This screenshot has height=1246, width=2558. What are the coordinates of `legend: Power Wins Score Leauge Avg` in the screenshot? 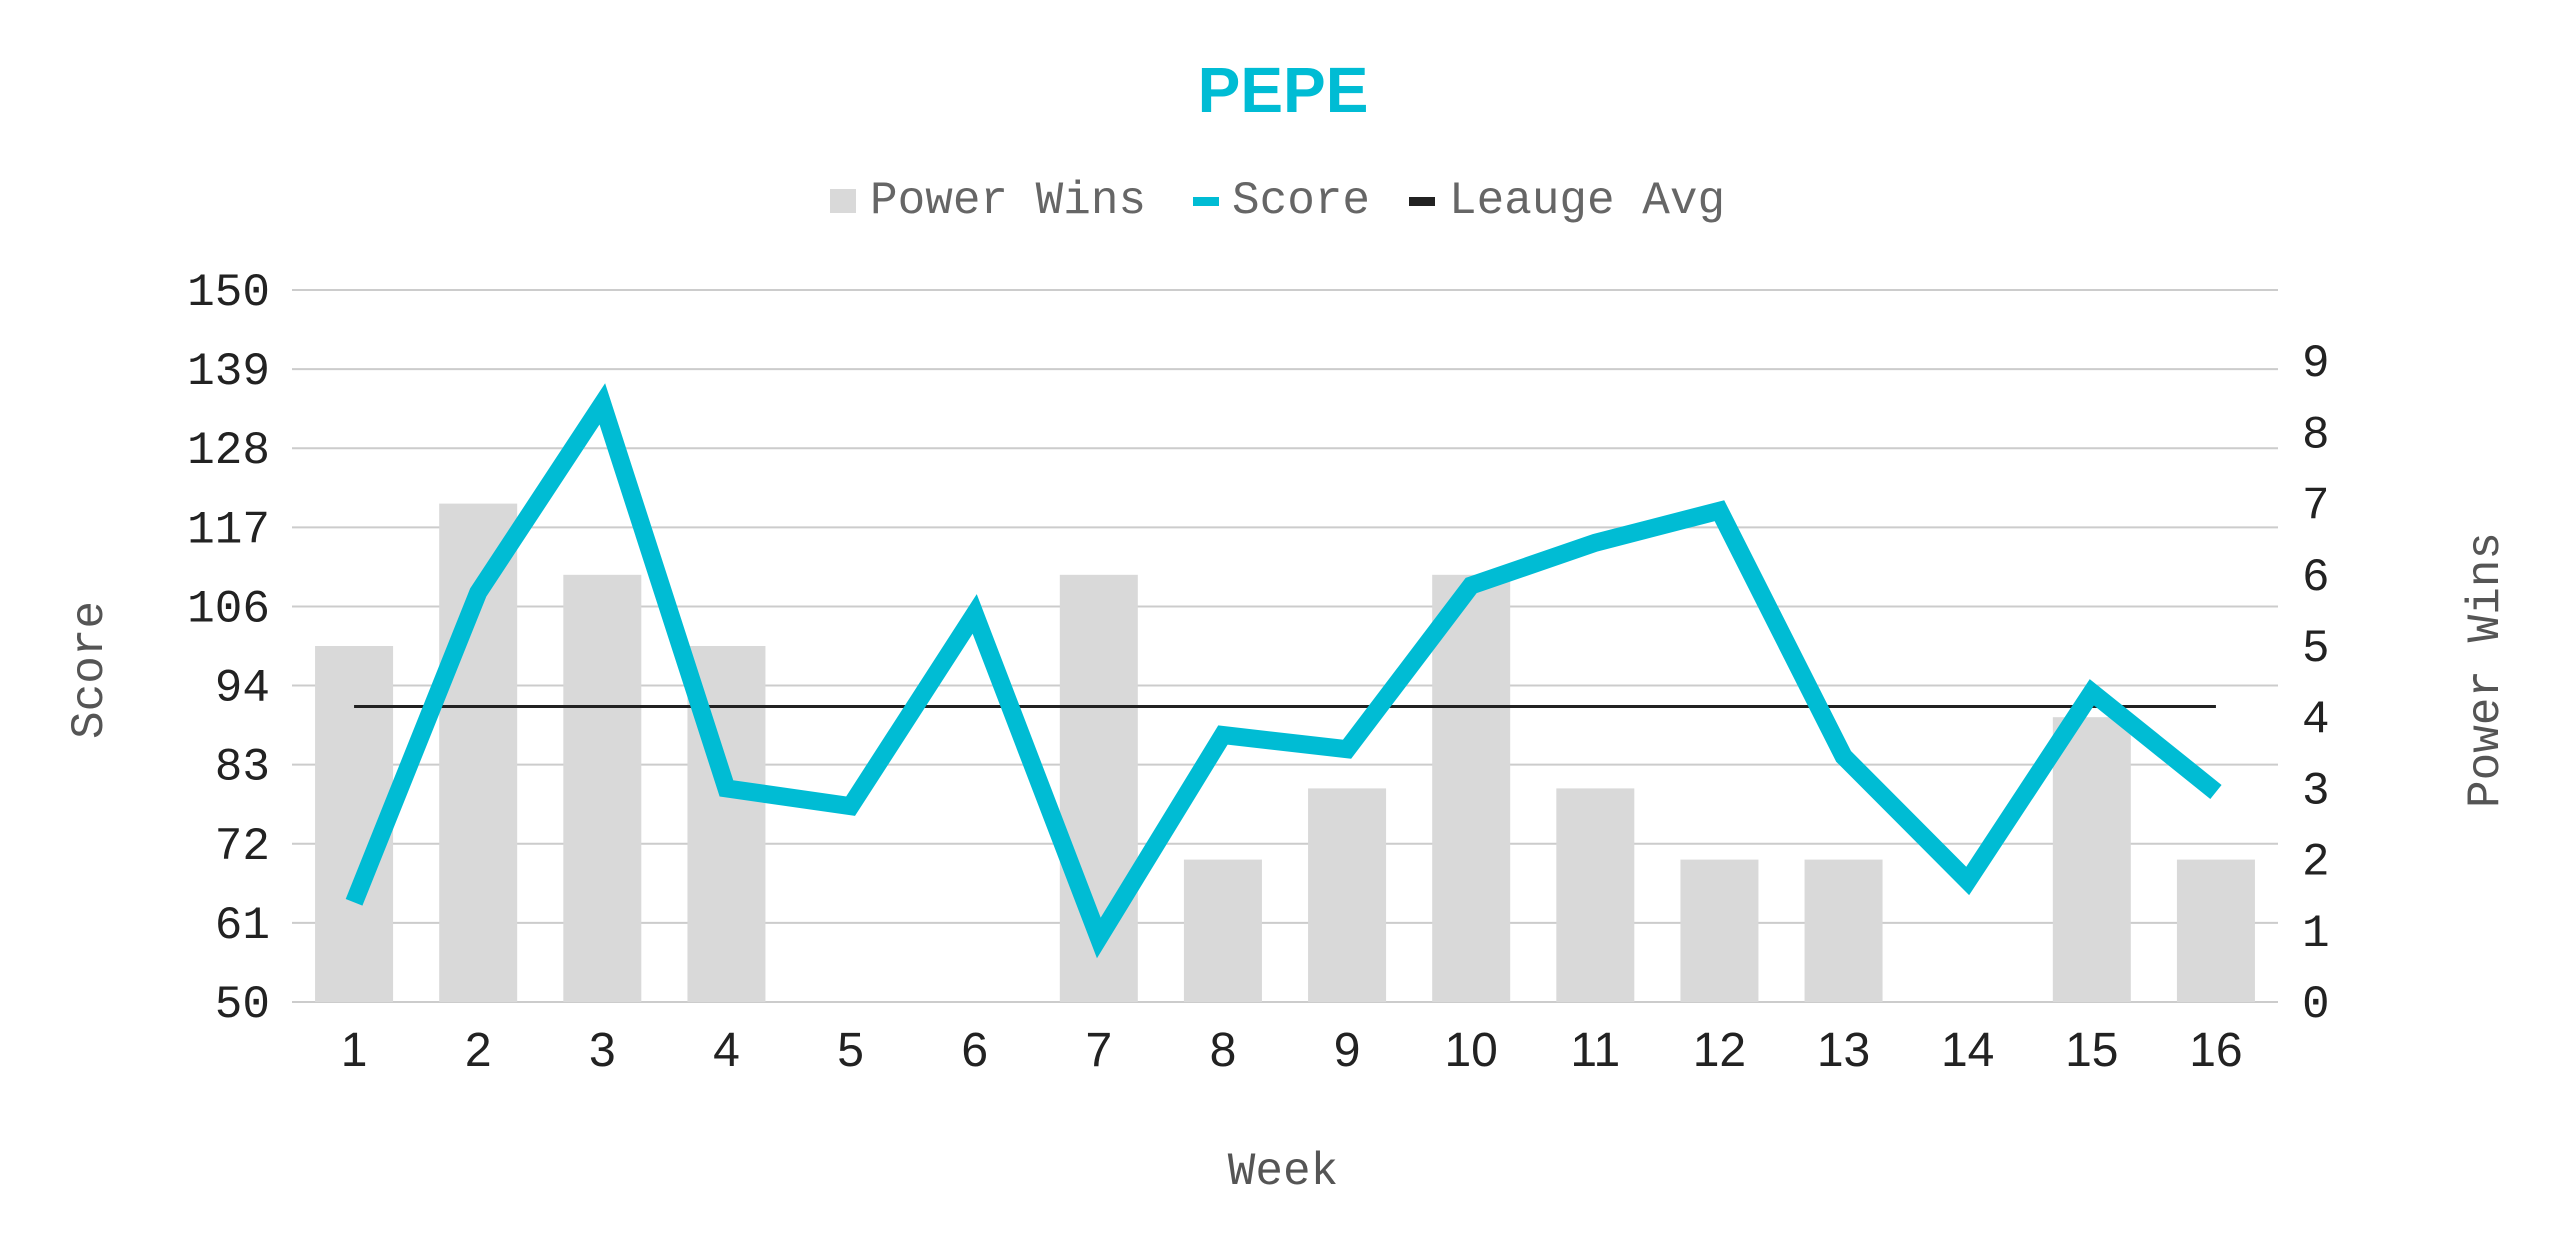 It's located at (1277, 201).